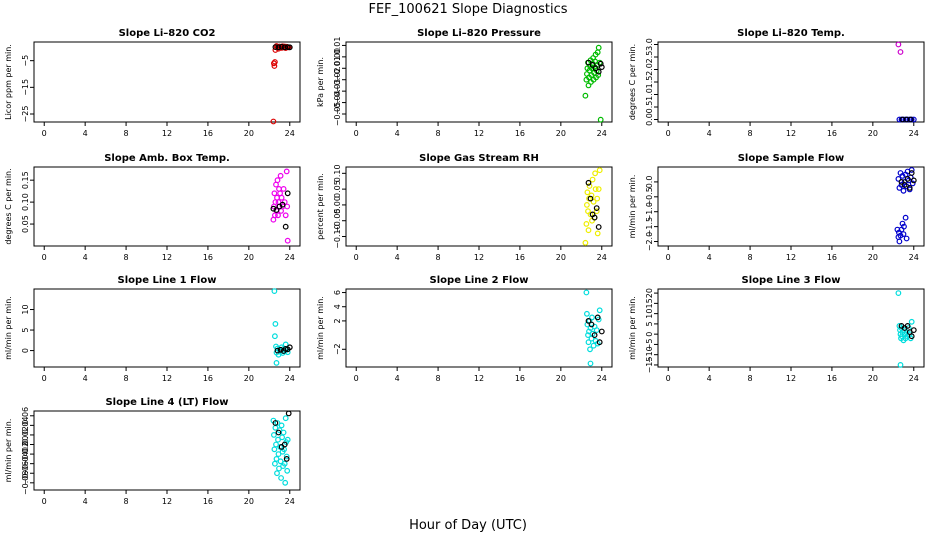  I want to click on data-point-secondary, so click(913, 119).